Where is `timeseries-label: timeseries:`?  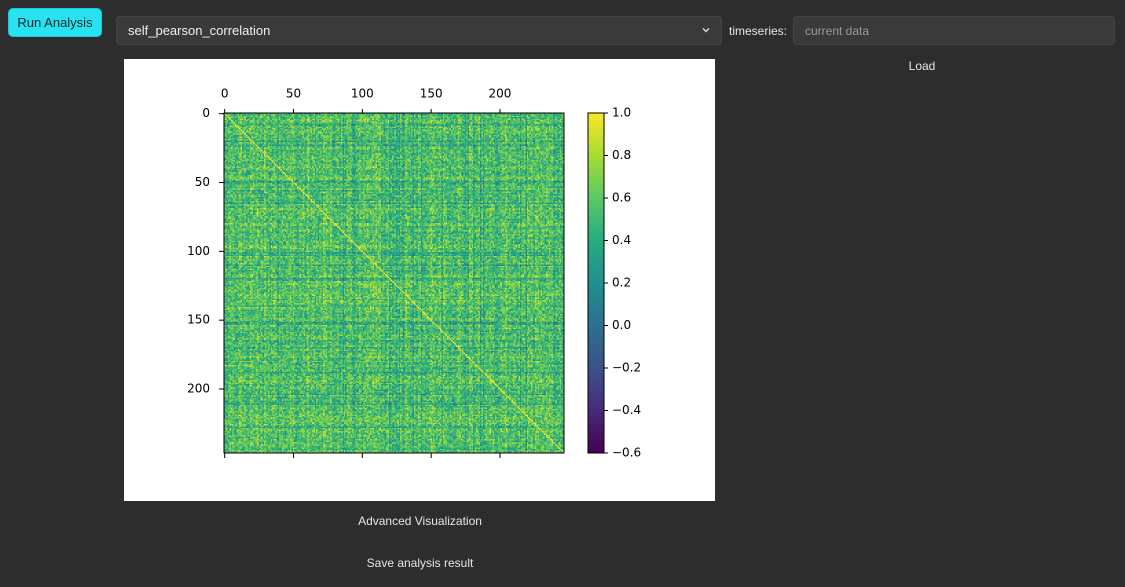 timeseries-label: timeseries: is located at coordinates (758, 31).